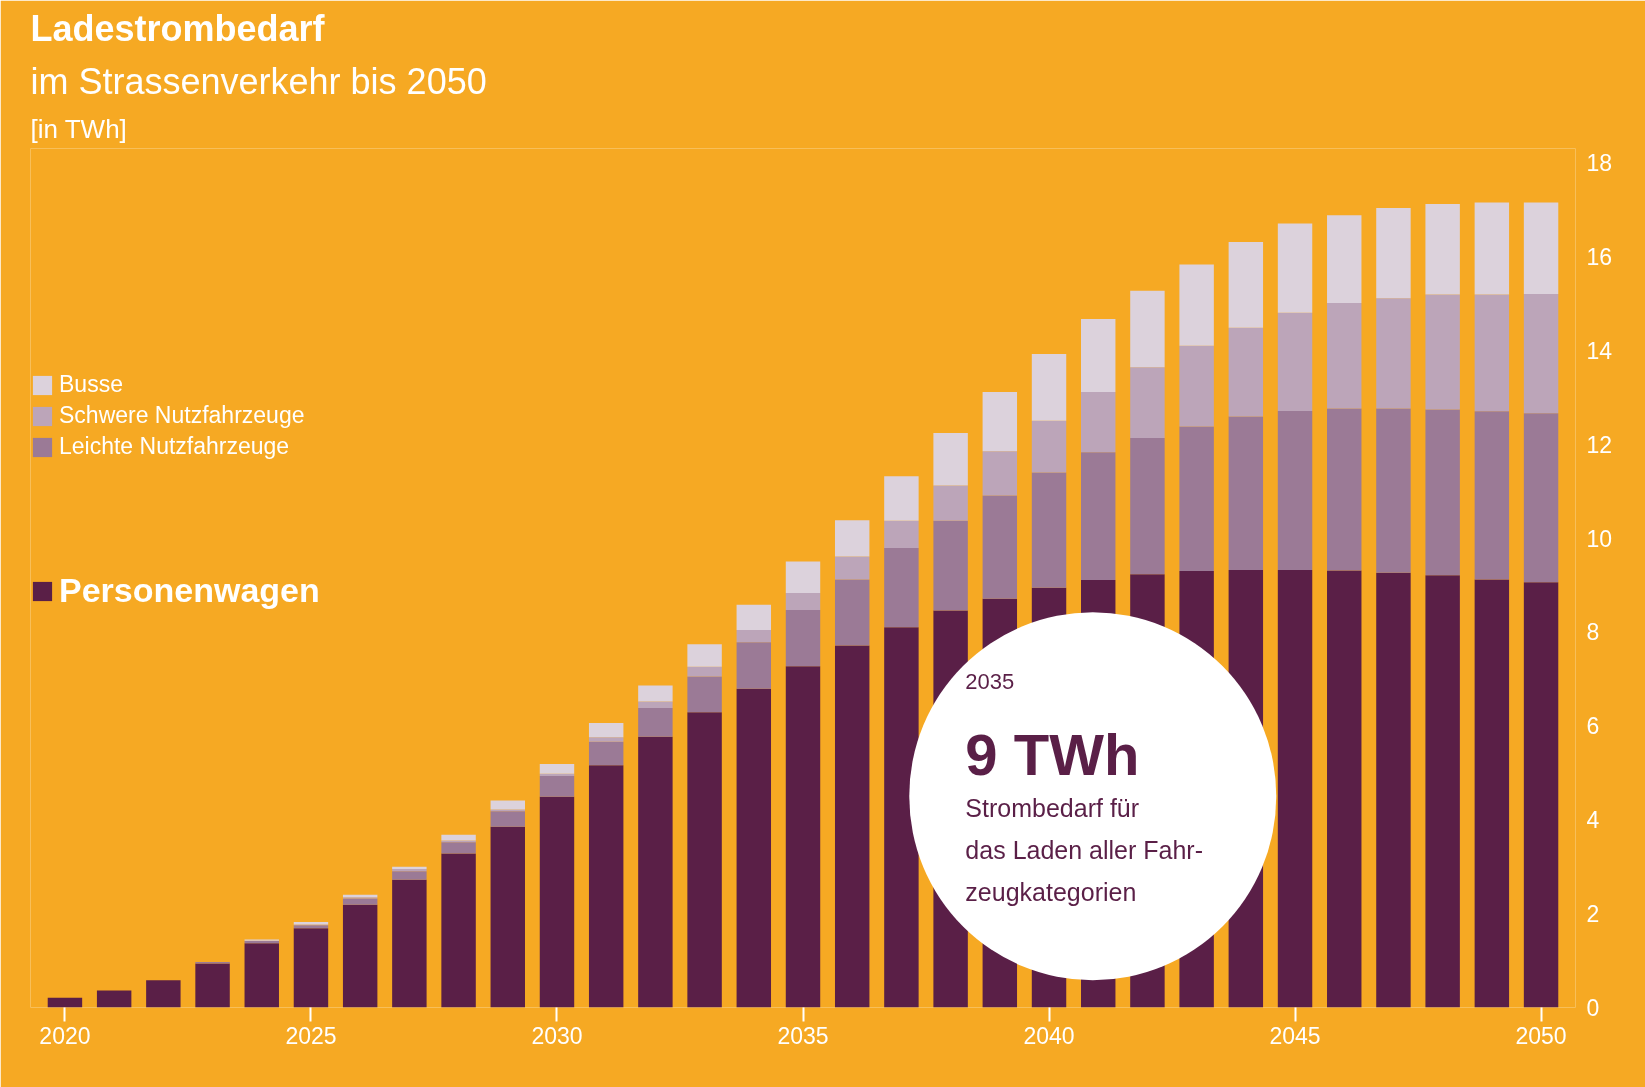  I want to click on x-tick-label: 2025, so click(311, 1035).